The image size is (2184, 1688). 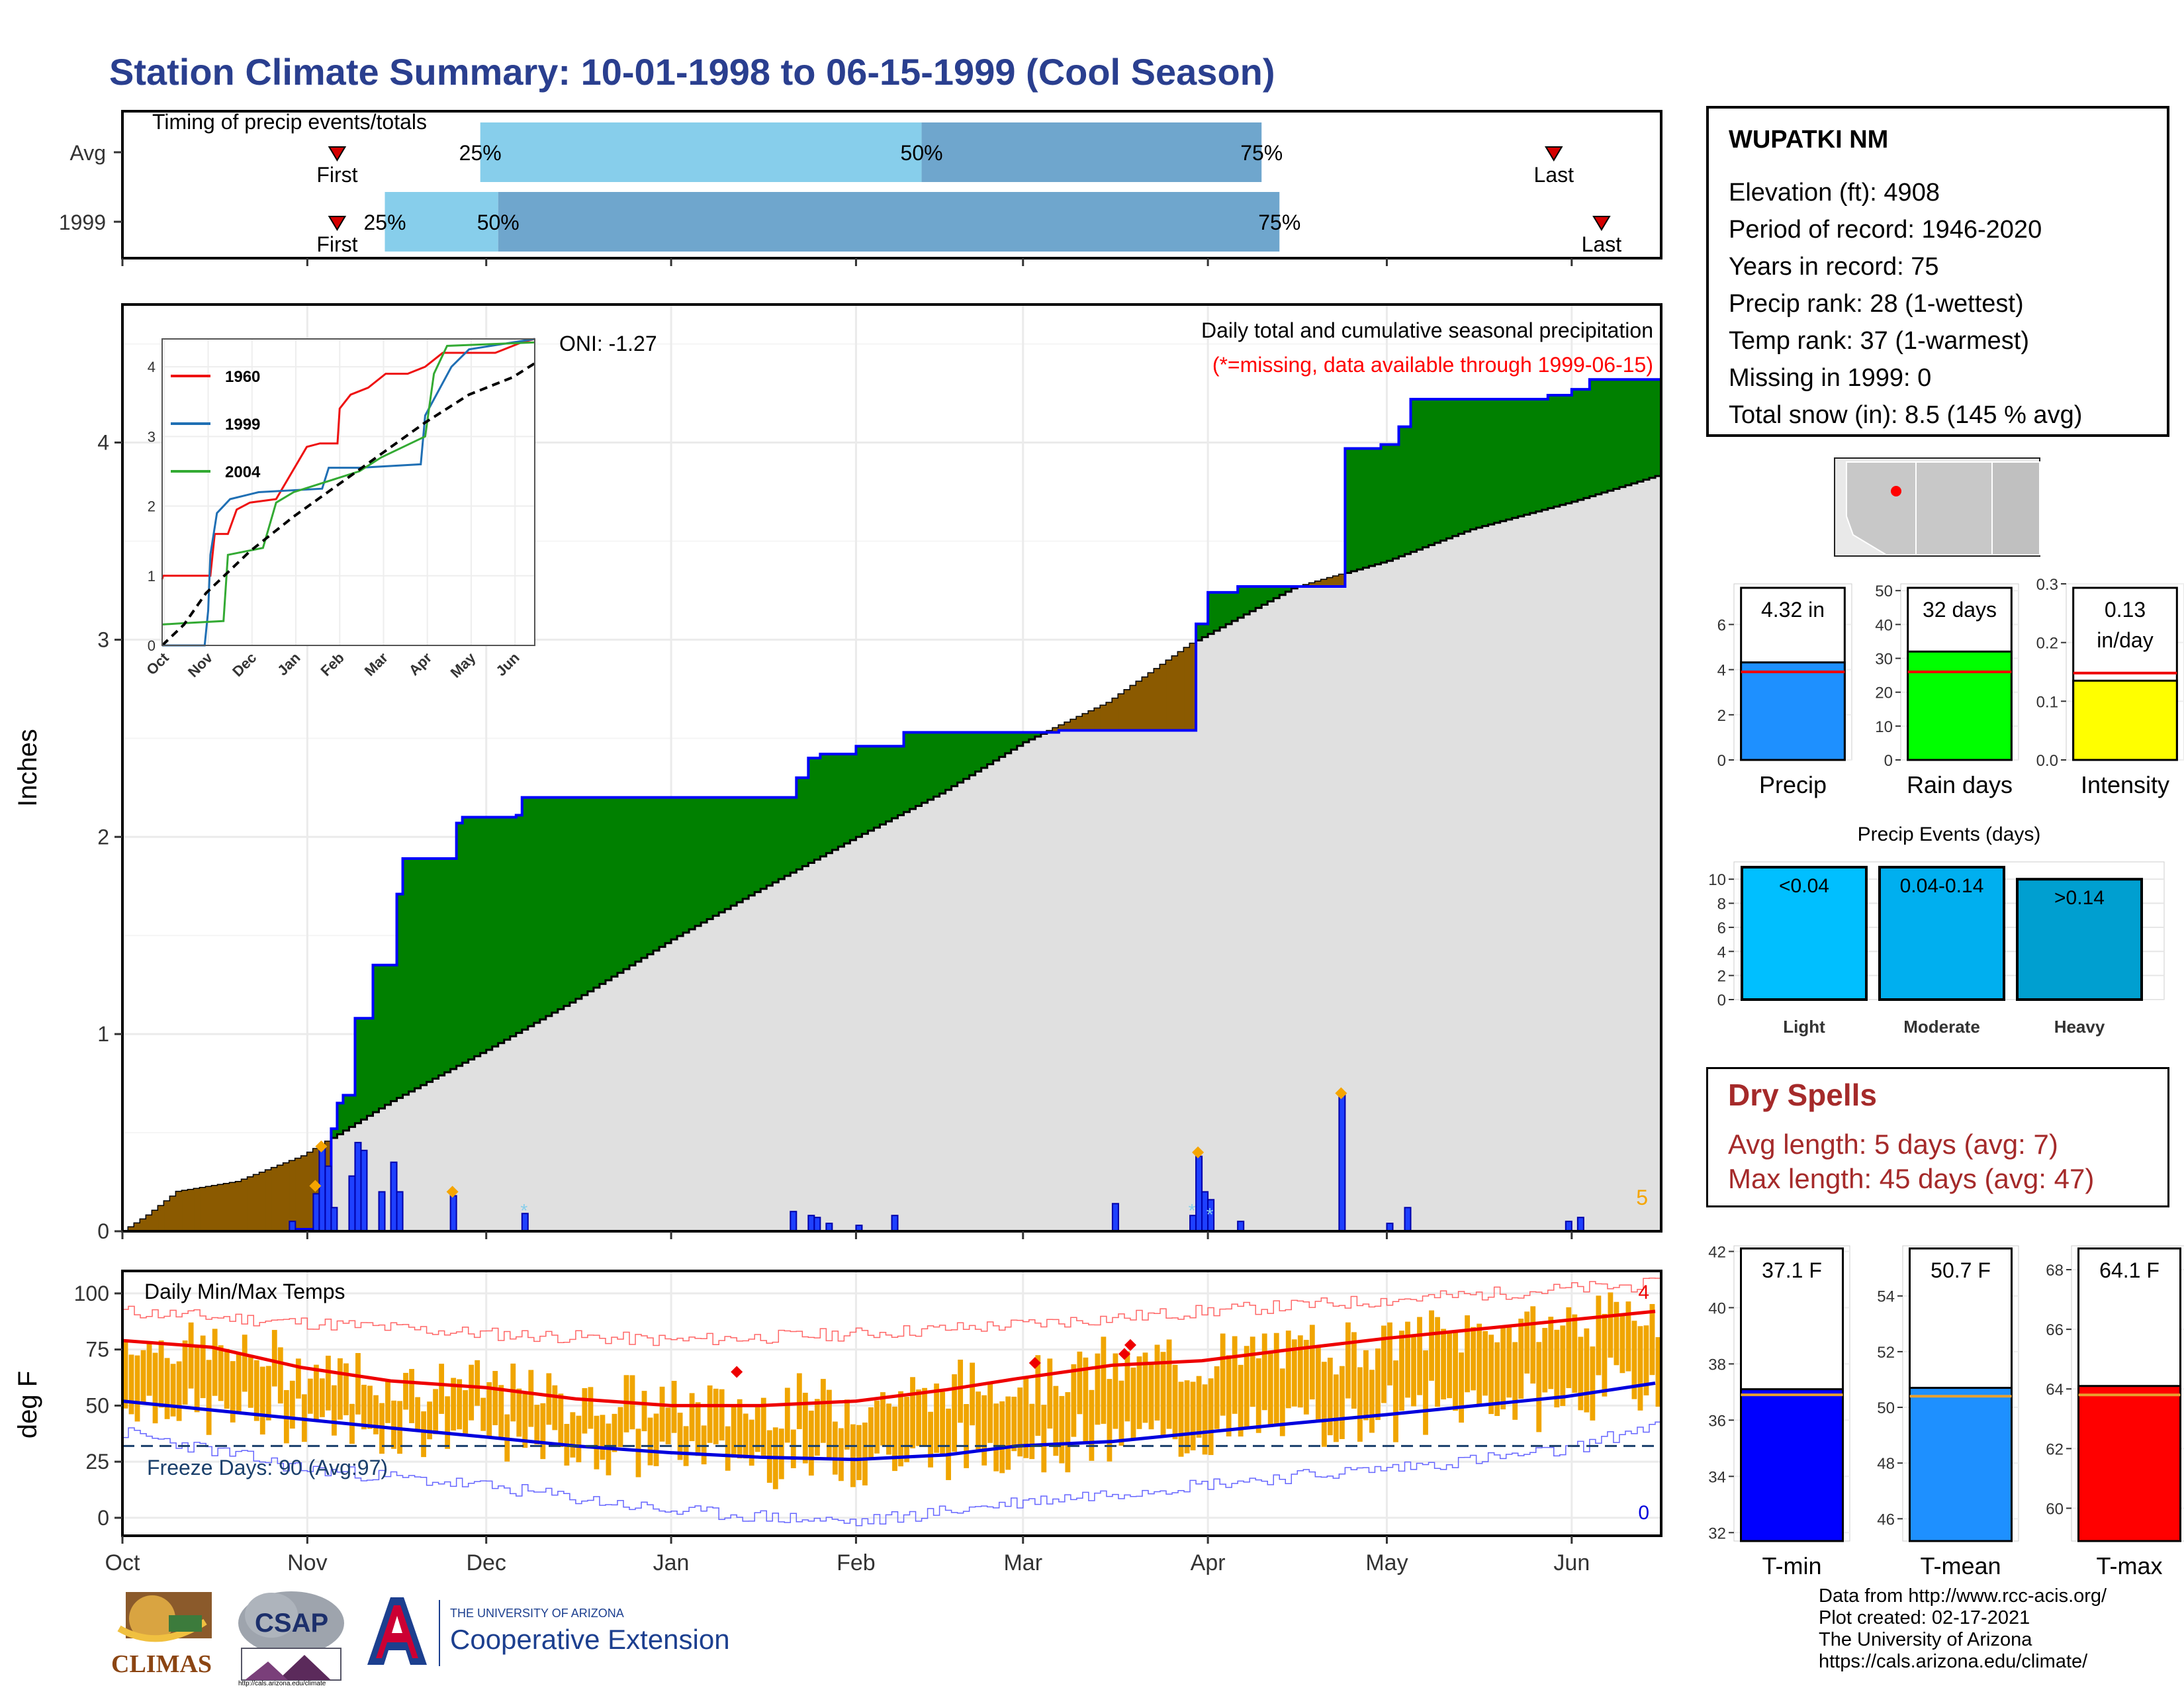 I want to click on timing-last-label: Last, so click(x=1602, y=244).